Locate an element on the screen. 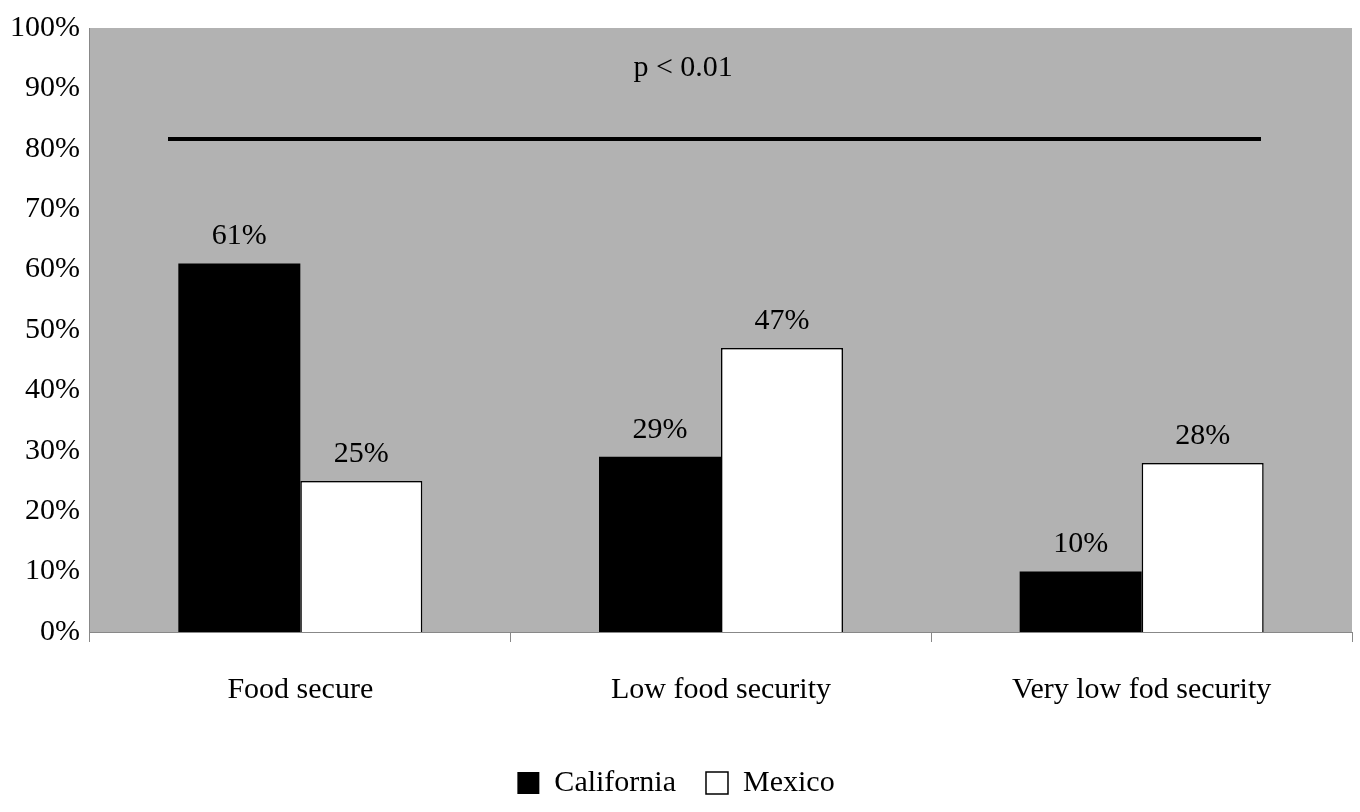 The height and width of the screenshot is (812, 1360). x-tick-label: Very low fod security is located at coordinates (1142, 687).